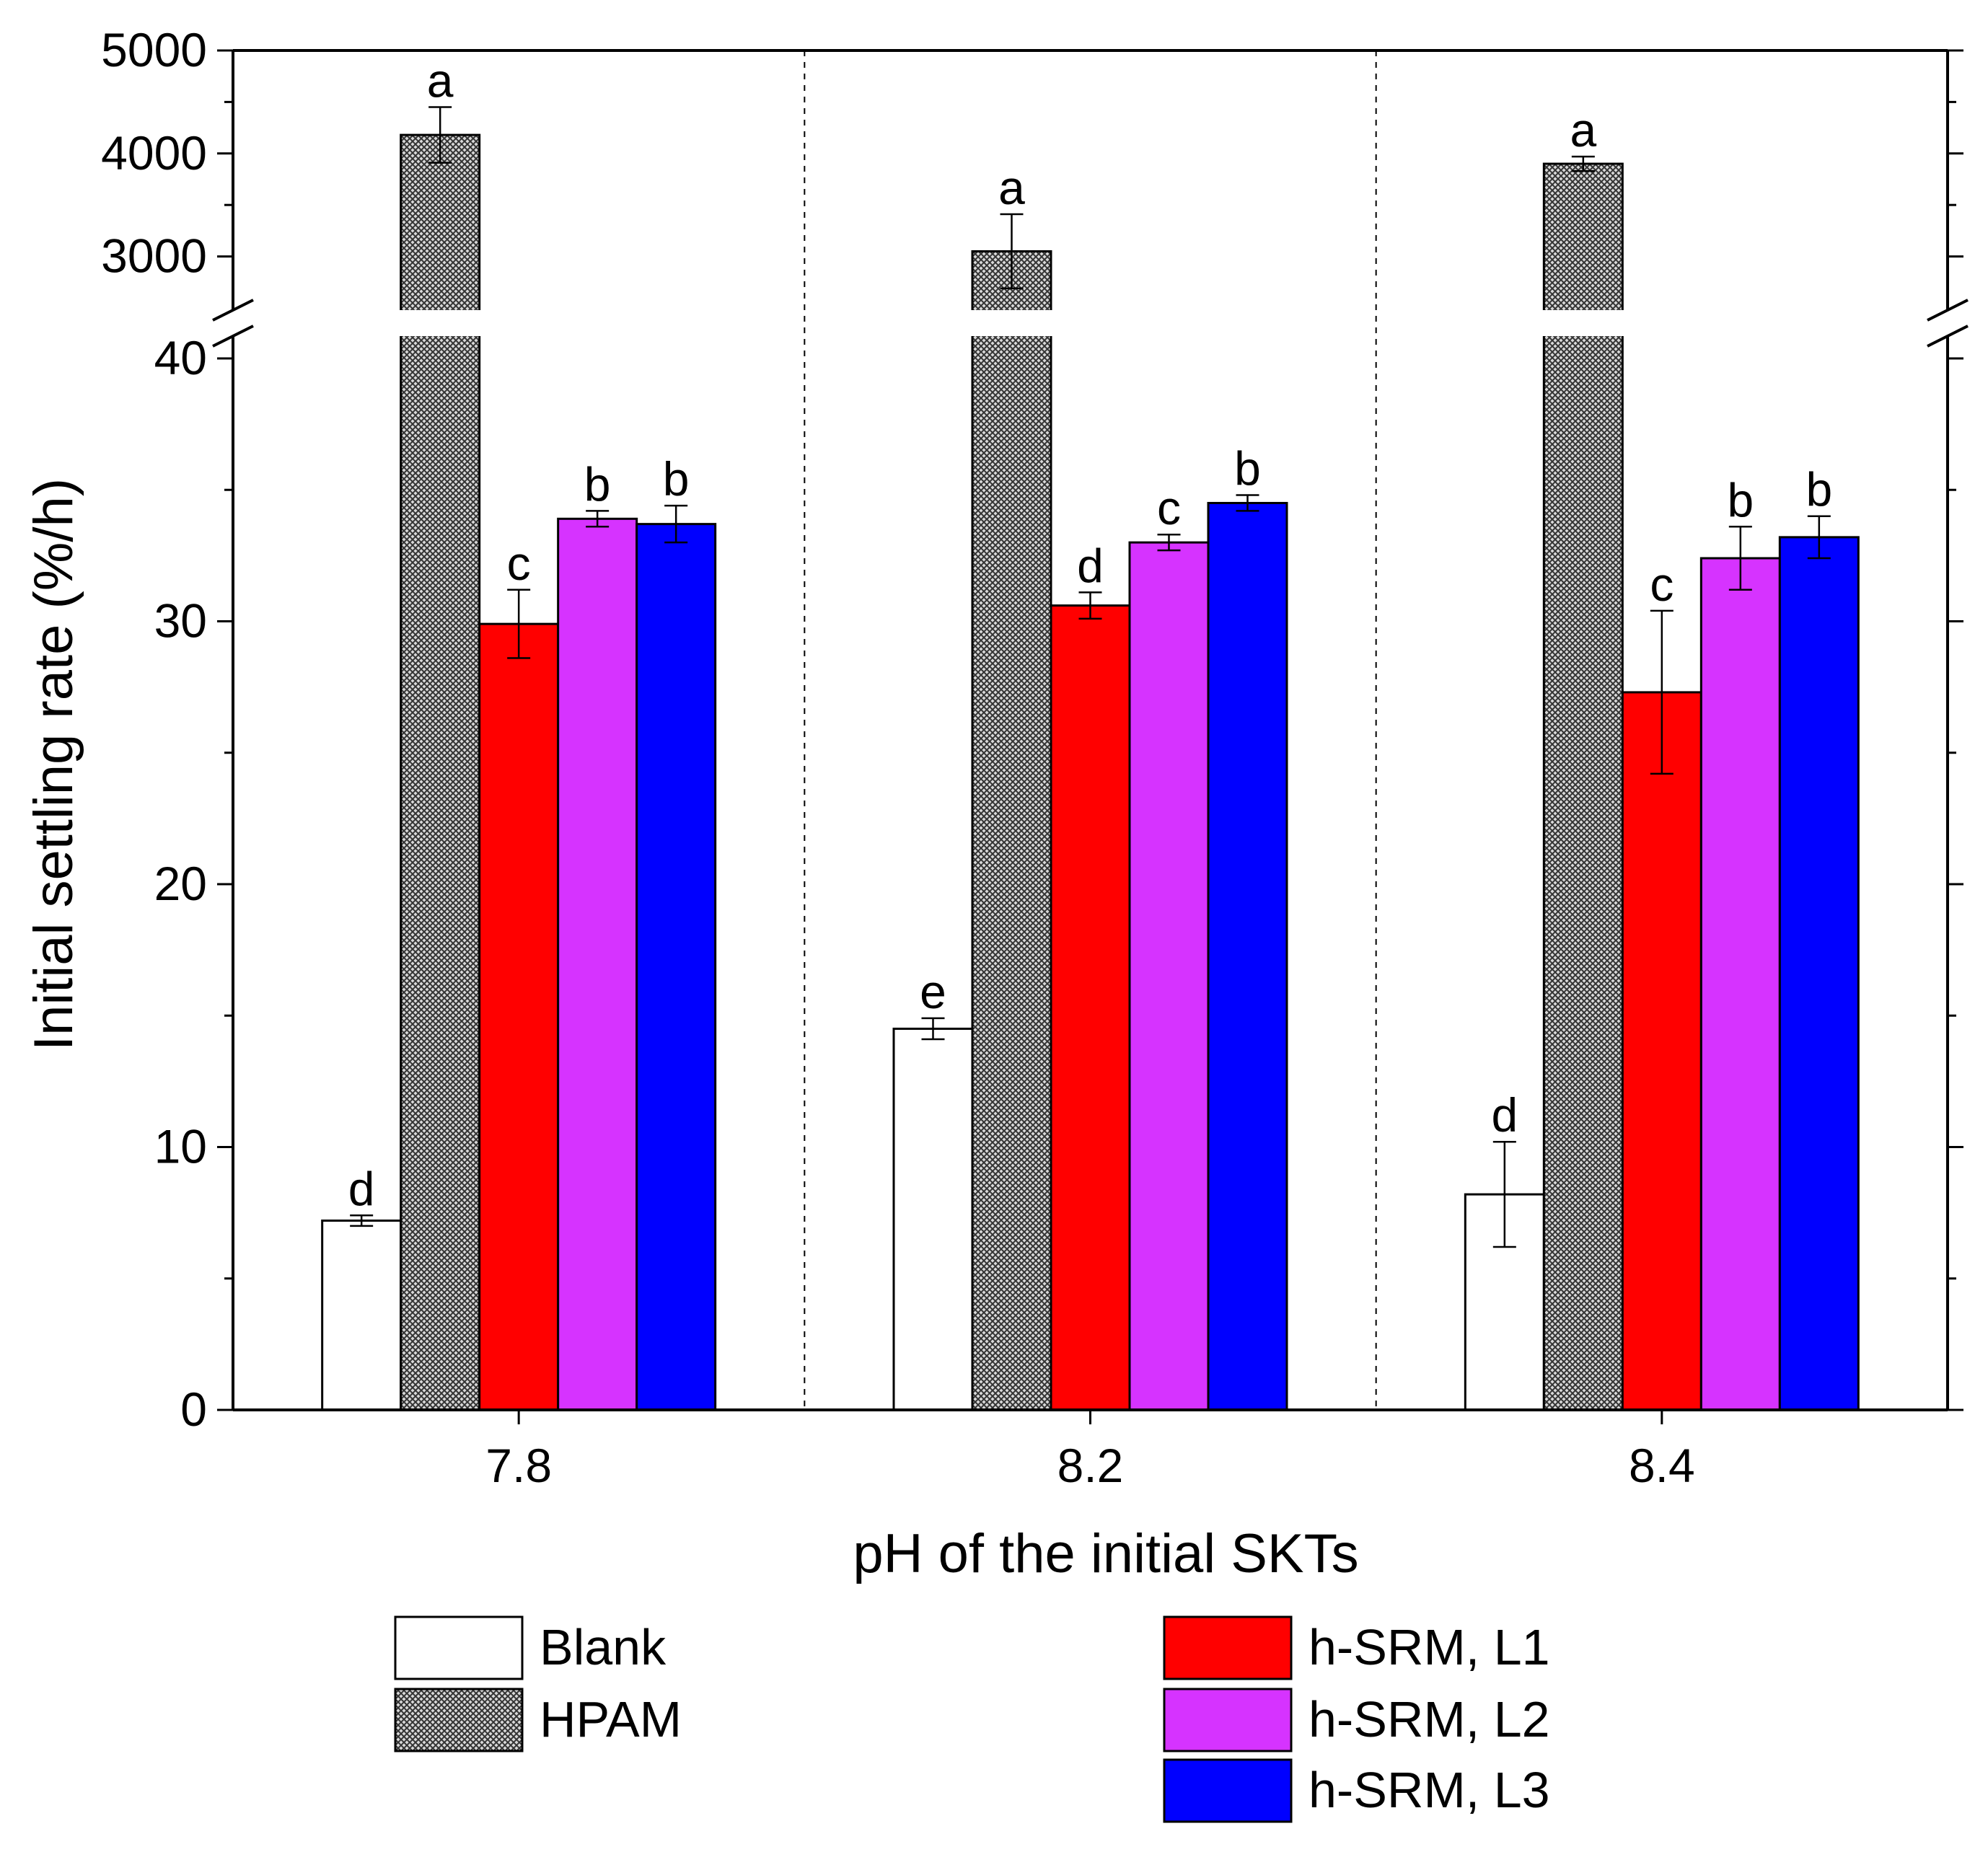 Image resolution: width=1988 pixels, height=1852 pixels. I want to click on significance-letter: e, so click(933, 991).